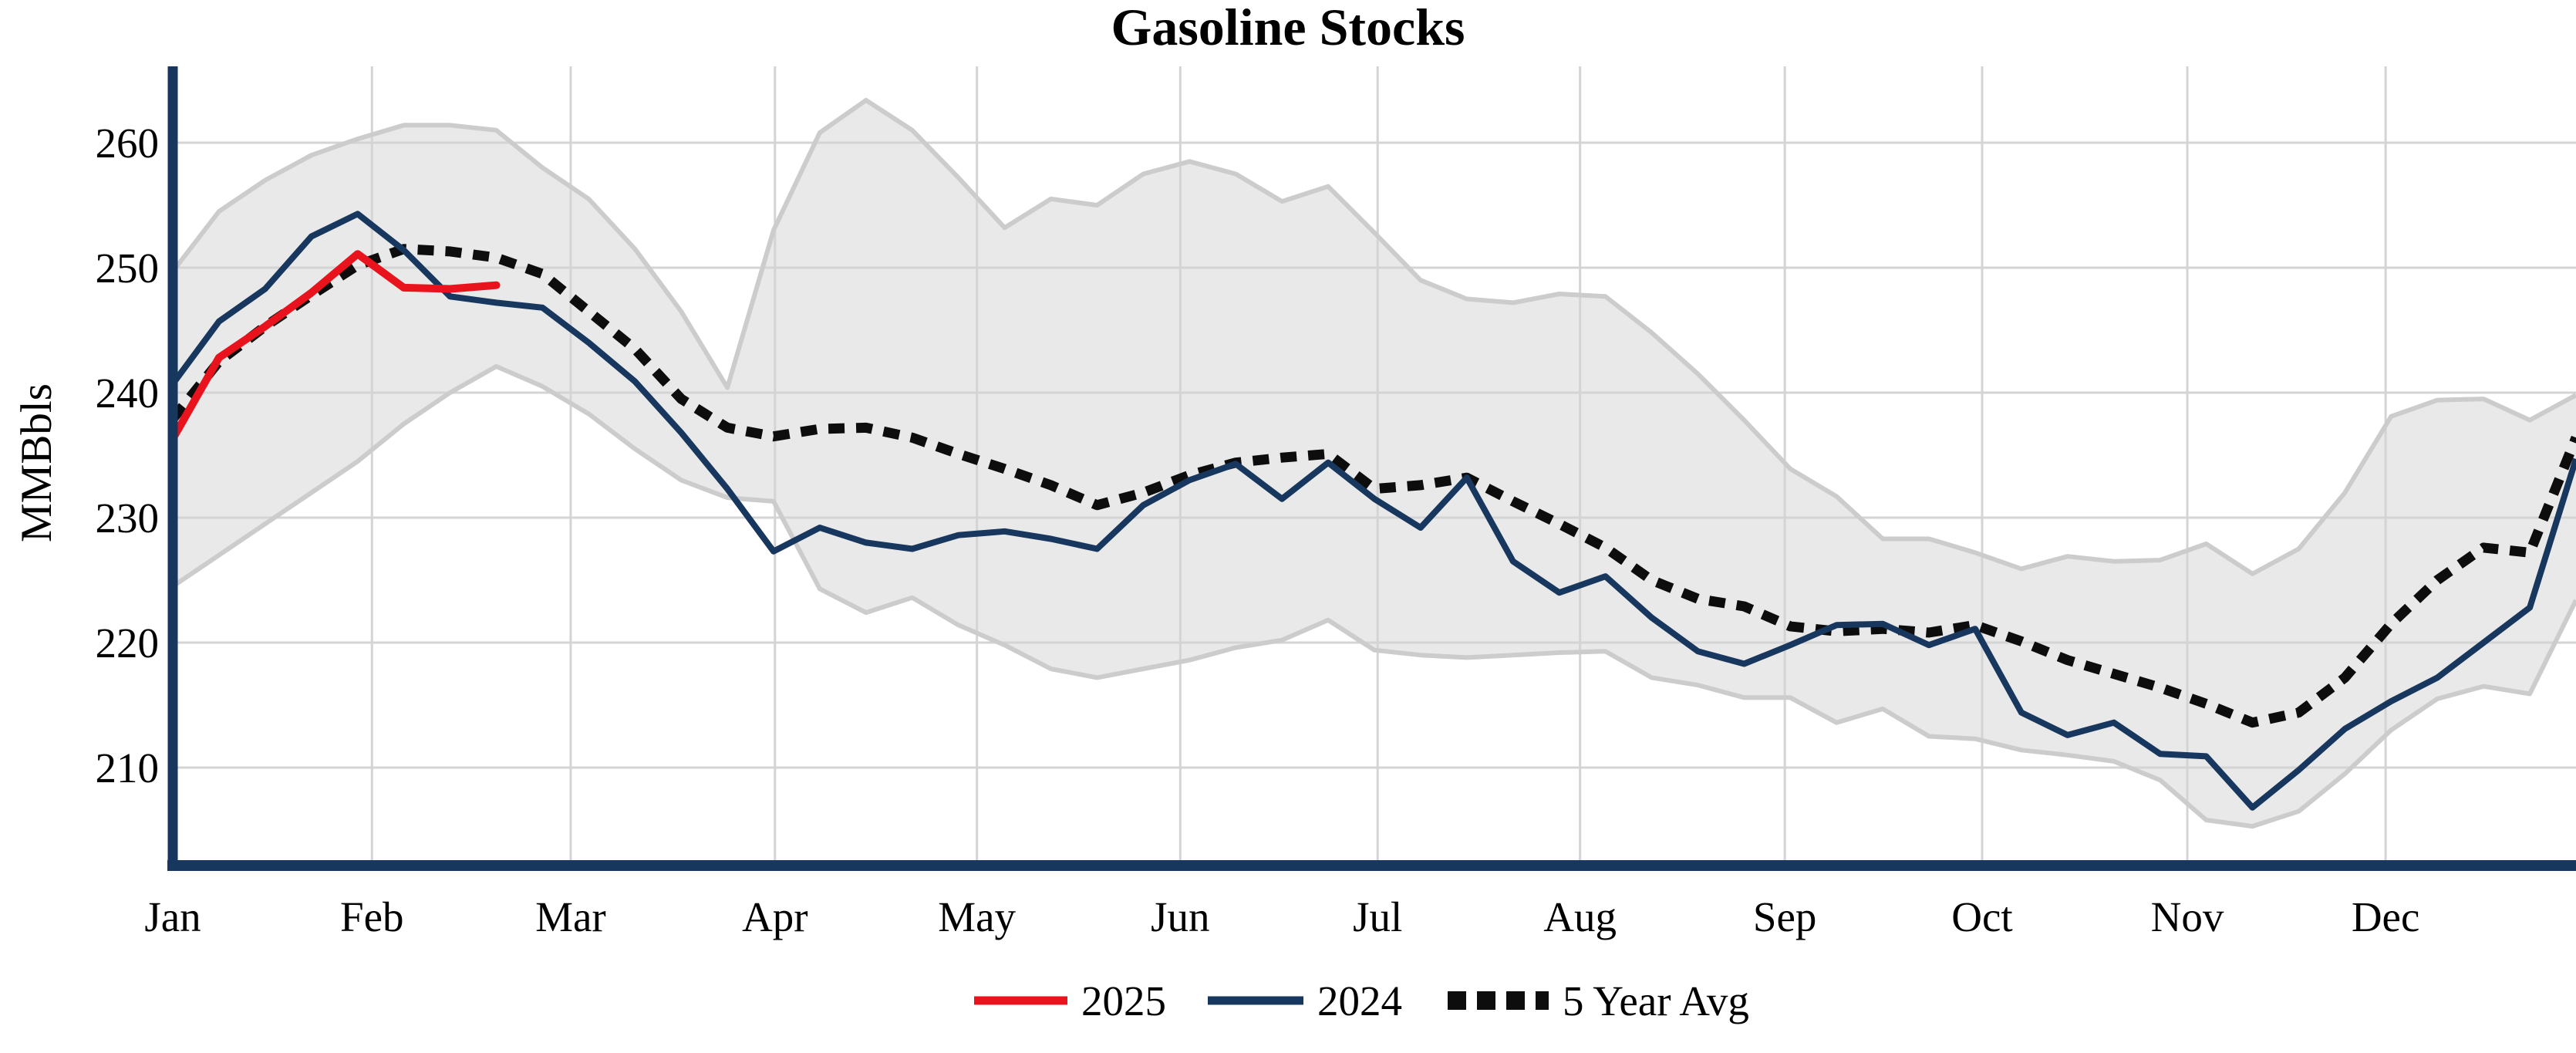 This screenshot has width=2576, height=1053. Describe the element at coordinates (128, 268) in the screenshot. I see `y-tick-label-250: 250` at that location.